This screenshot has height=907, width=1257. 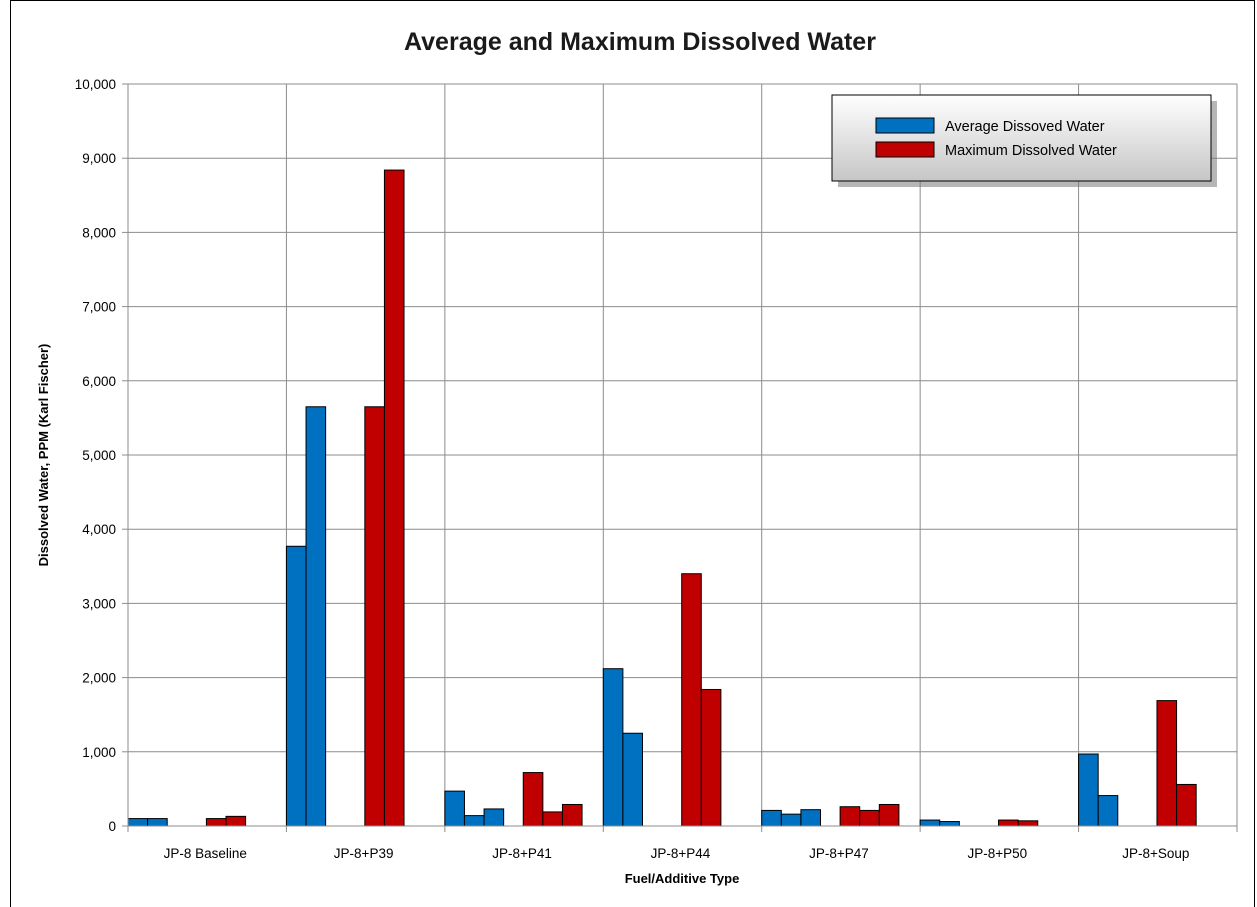 I want to click on y-axis-title: Dissolved Water, PPM (Karl Fischer), so click(x=43, y=455).